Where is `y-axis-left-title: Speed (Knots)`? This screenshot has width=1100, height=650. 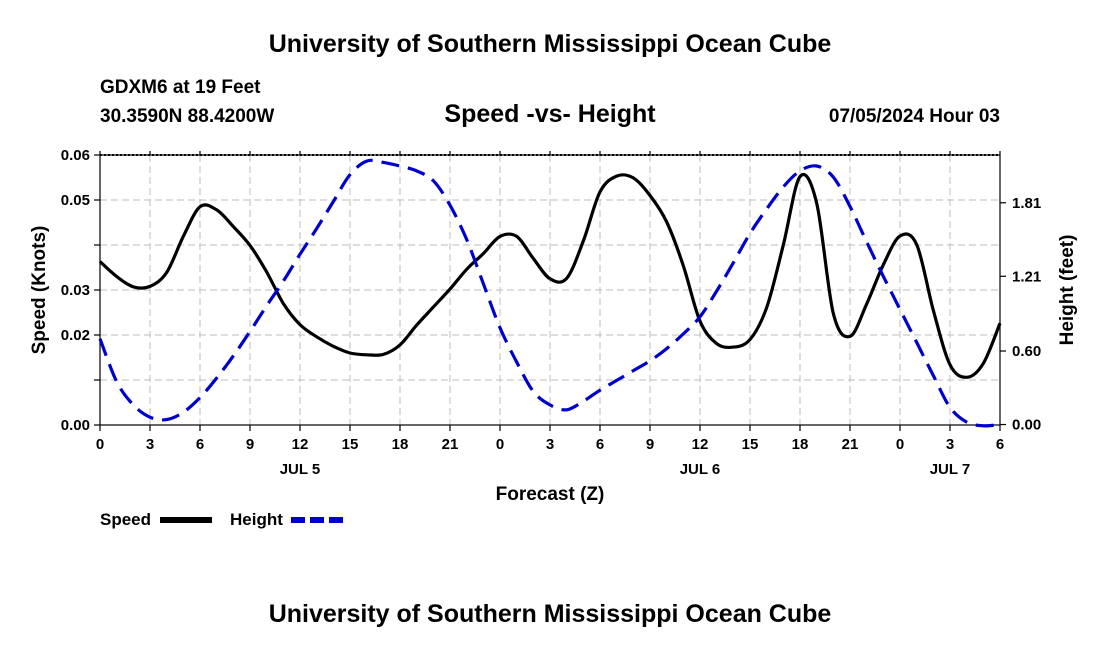
y-axis-left-title: Speed (Knots) is located at coordinates (39, 290).